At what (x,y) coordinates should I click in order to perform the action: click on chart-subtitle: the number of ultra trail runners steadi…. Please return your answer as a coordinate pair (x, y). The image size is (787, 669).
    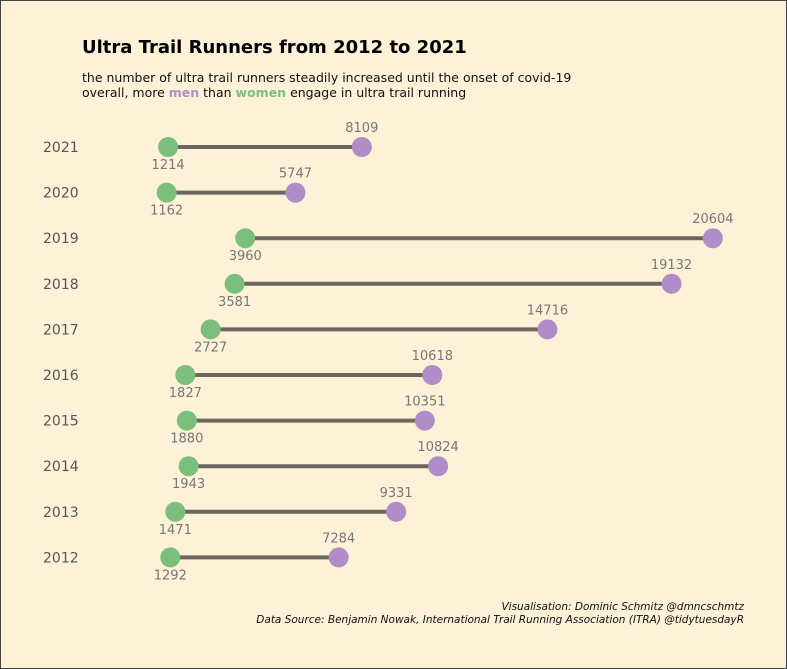
    Looking at the image, I should click on (326, 85).